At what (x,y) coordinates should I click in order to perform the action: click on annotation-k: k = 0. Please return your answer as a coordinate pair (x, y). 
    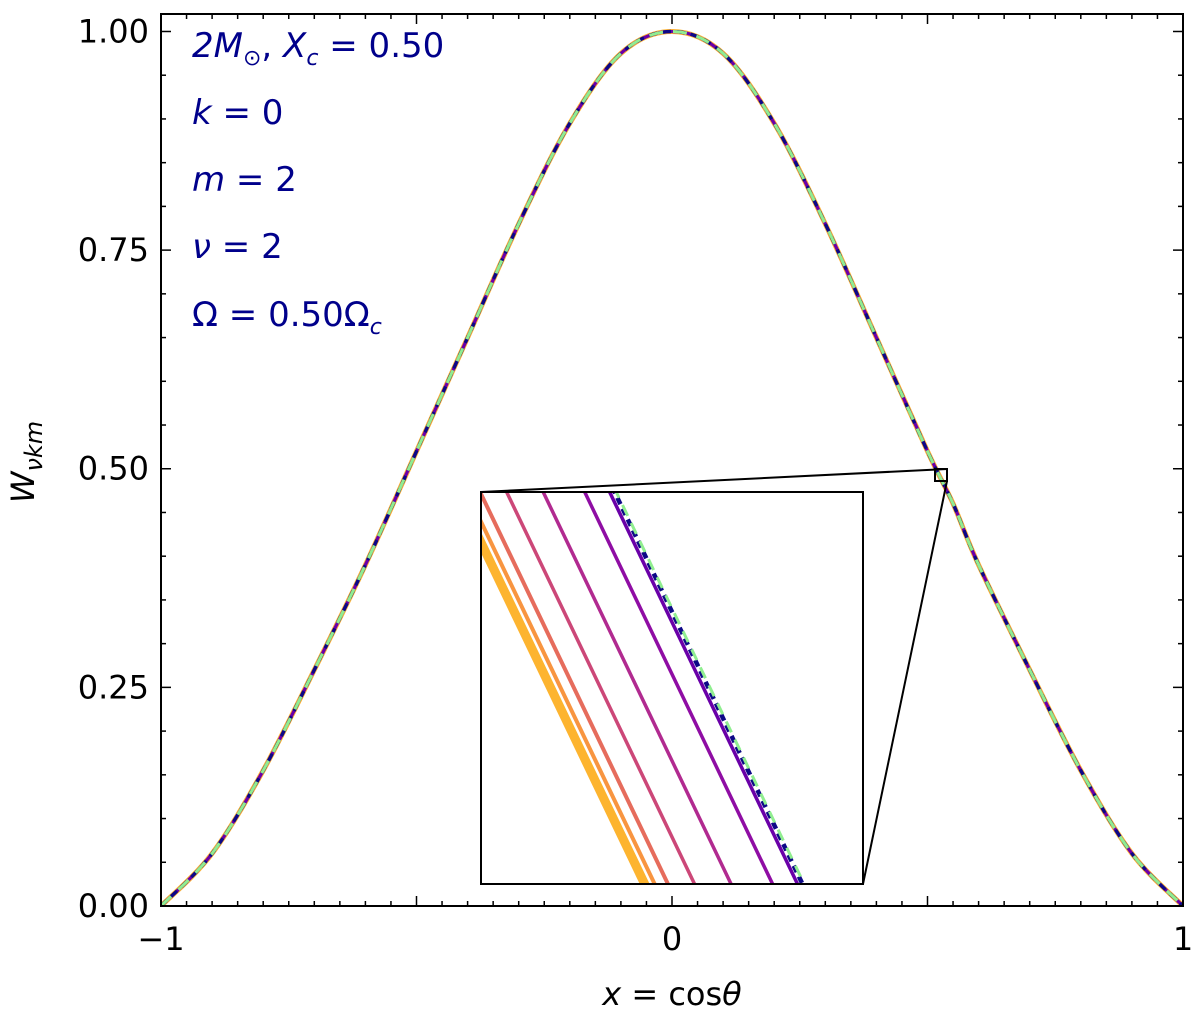
    Looking at the image, I should click on (237, 113).